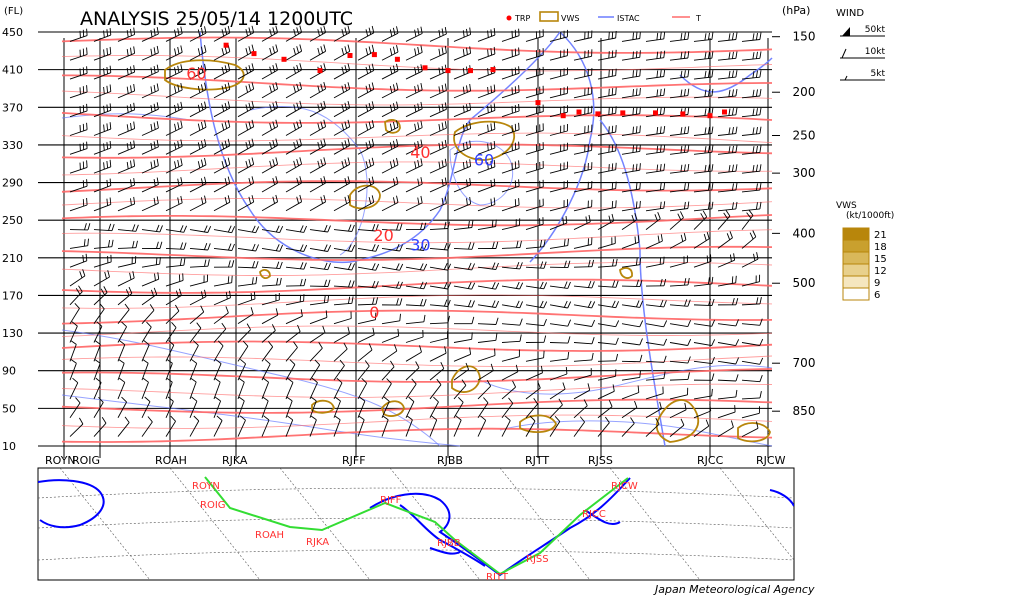 The width and height of the screenshot is (1024, 602). I want to click on wind-legend-item: 10kt, so click(875, 52).